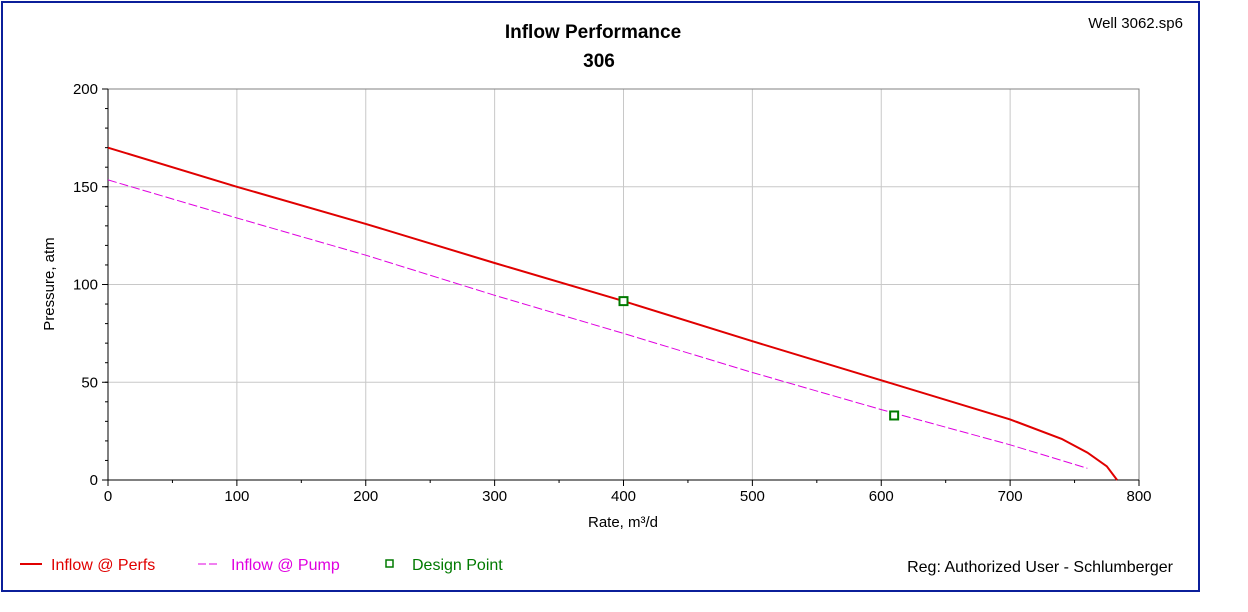 Image resolution: width=1248 pixels, height=612 pixels. I want to click on y-tick-label: 0, so click(94, 480).